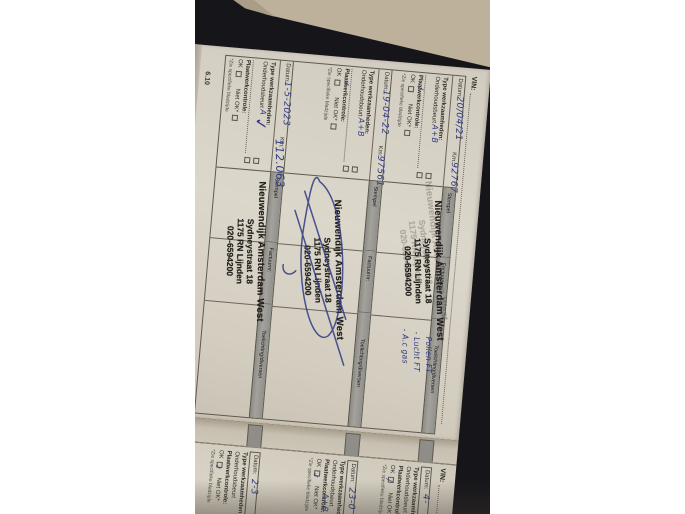 The image size is (685, 514). I want to click on photo-bottom-shadow, so click(342, 497).